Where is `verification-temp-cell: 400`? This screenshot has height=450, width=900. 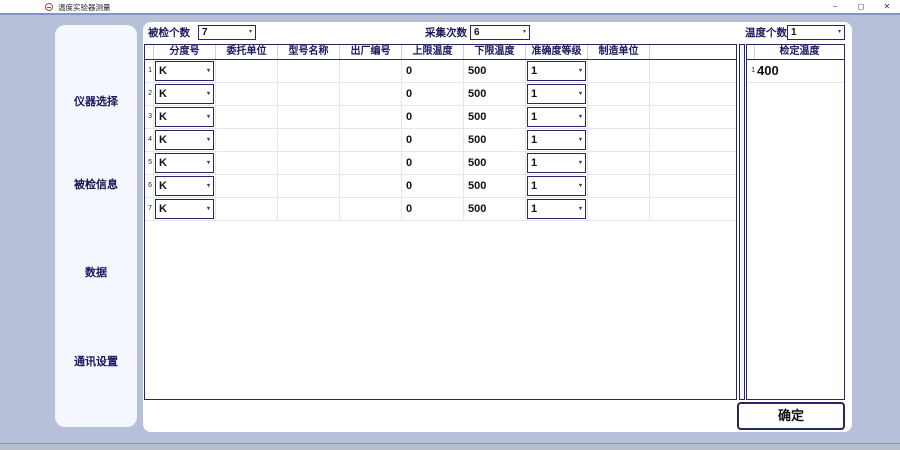
verification-temp-cell: 400 is located at coordinates (768, 70).